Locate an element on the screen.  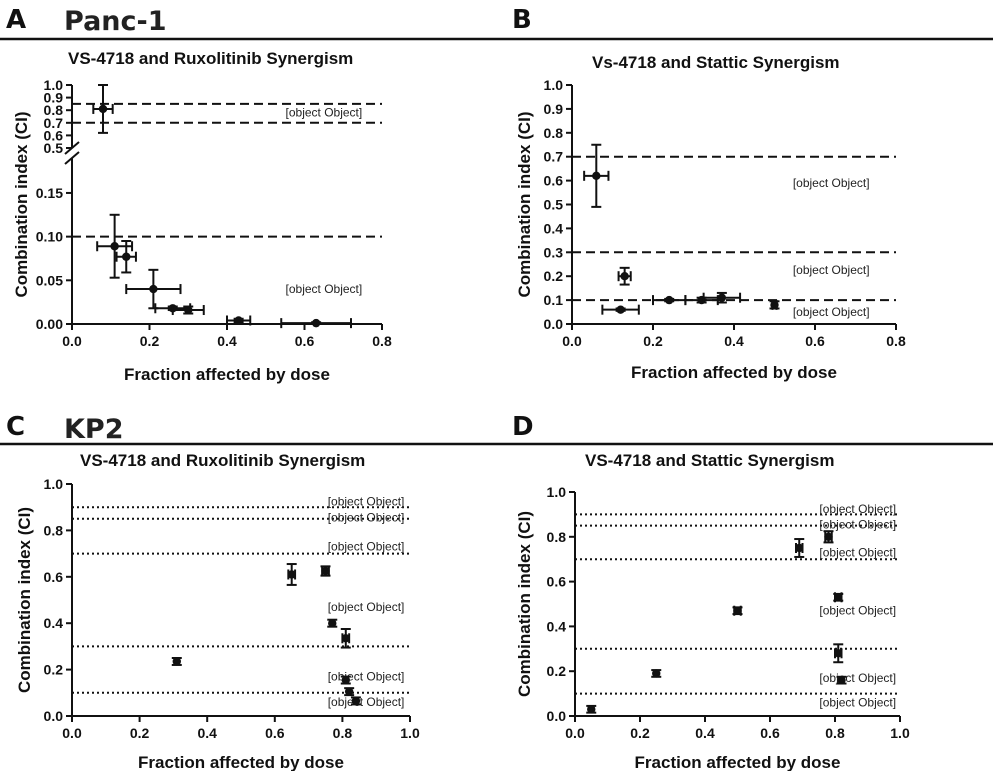
panel-a-y-tick-label: 0.10 is located at coordinates (49, 237).